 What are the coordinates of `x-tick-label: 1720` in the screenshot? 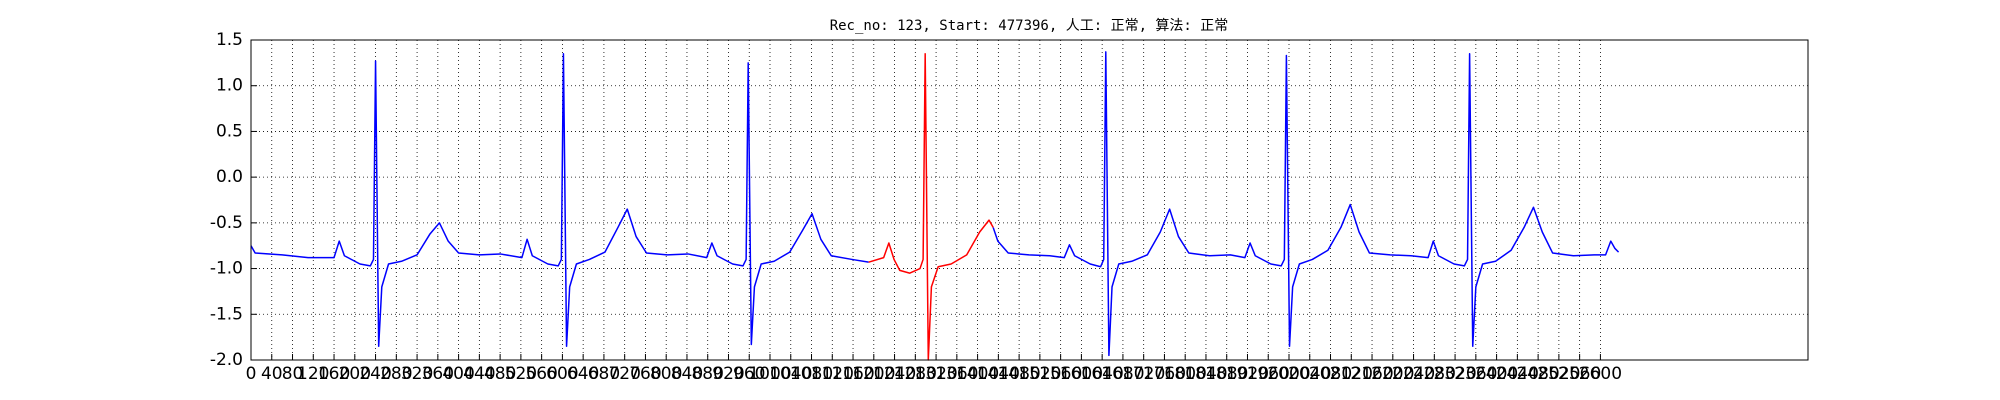 It's located at (1143, 374).